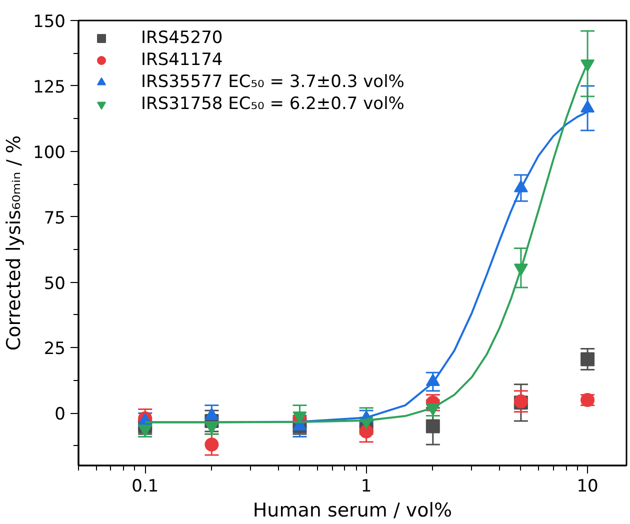 The width and height of the screenshot is (630, 524). What do you see at coordinates (182, 60) in the screenshot?
I see `legend-label: IRS41174` at bounding box center [182, 60].